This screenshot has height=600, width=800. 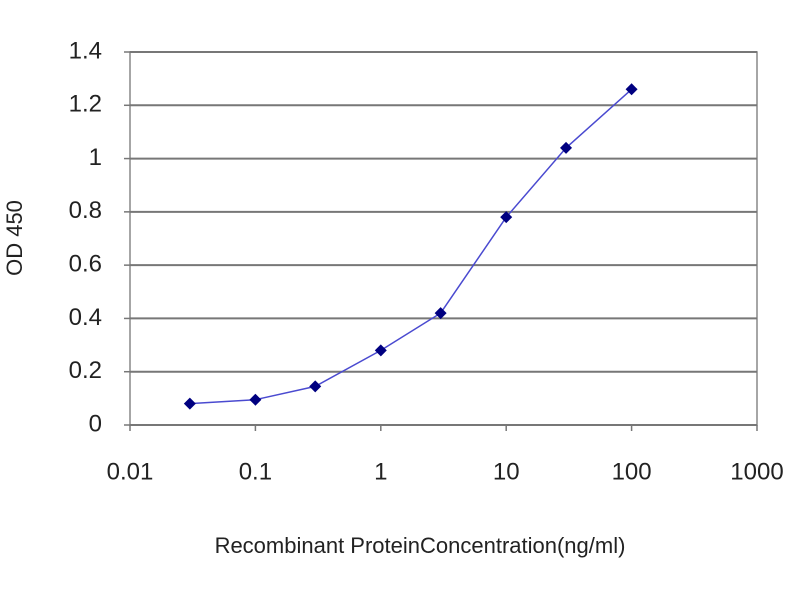 What do you see at coordinates (85, 317) in the screenshot?
I see `y-tick-label: 0.4` at bounding box center [85, 317].